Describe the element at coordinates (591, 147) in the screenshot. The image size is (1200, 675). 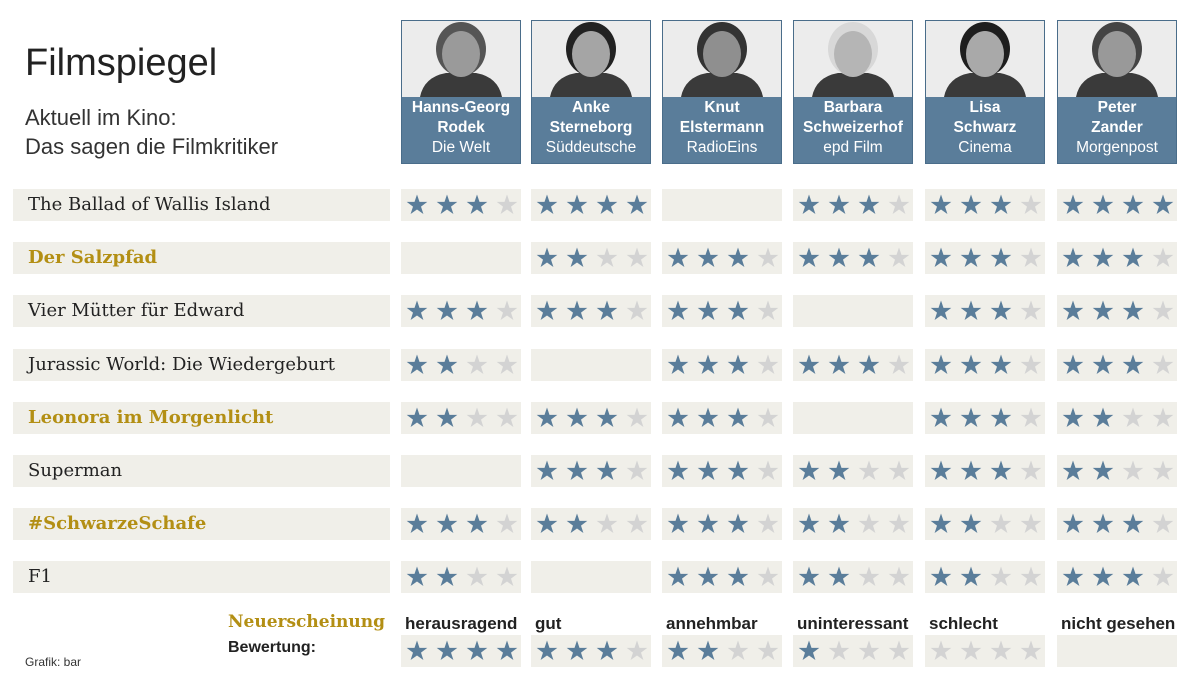
I see `critic-outlet: Süddeutsche` at that location.